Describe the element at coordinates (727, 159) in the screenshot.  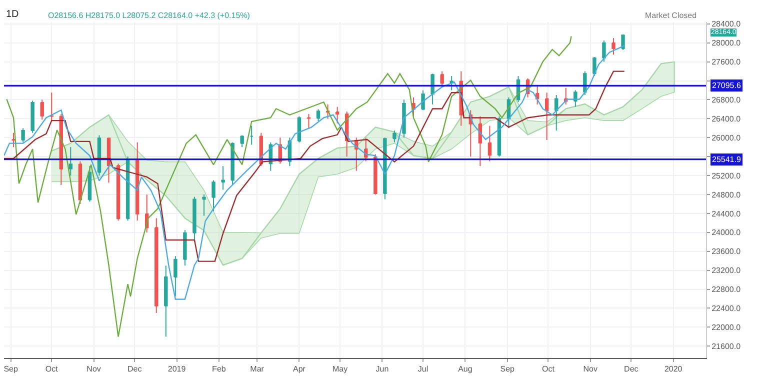
I see `ref-line-label: 25541.9` at that location.